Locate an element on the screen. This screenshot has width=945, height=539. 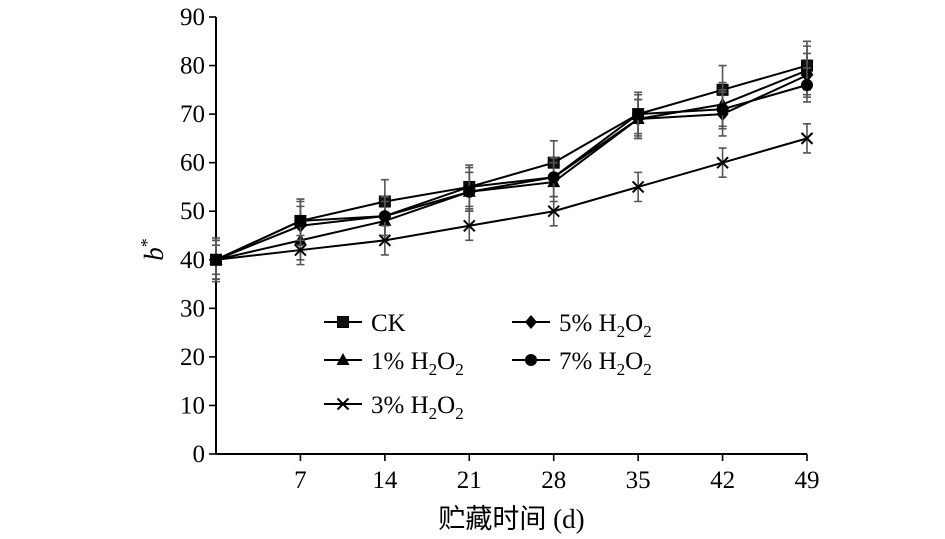
legend-label-part: 1% H is located at coordinates (400, 361).